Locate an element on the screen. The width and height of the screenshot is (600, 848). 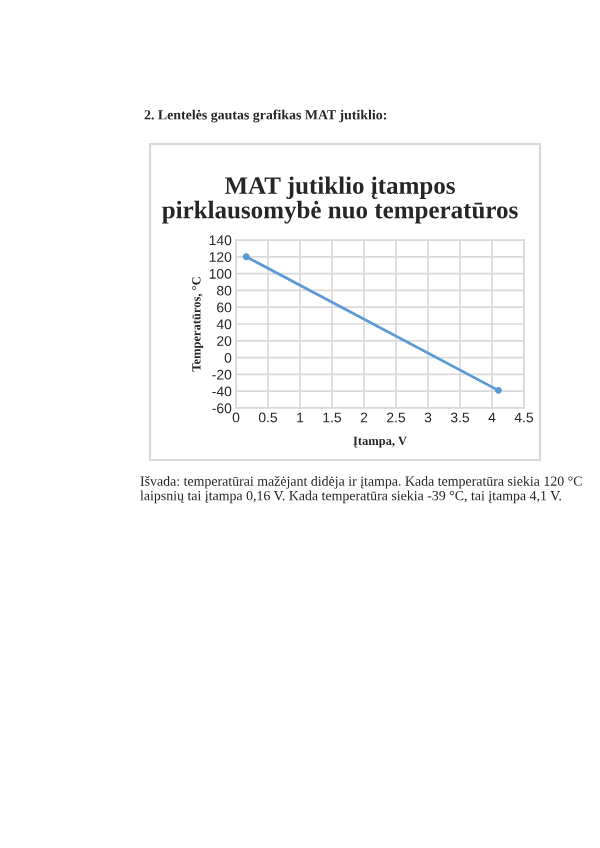
chart-title: MAT jutiklio įtampos pirklausomybė nuo temperatūros is located at coordinates (340, 200).